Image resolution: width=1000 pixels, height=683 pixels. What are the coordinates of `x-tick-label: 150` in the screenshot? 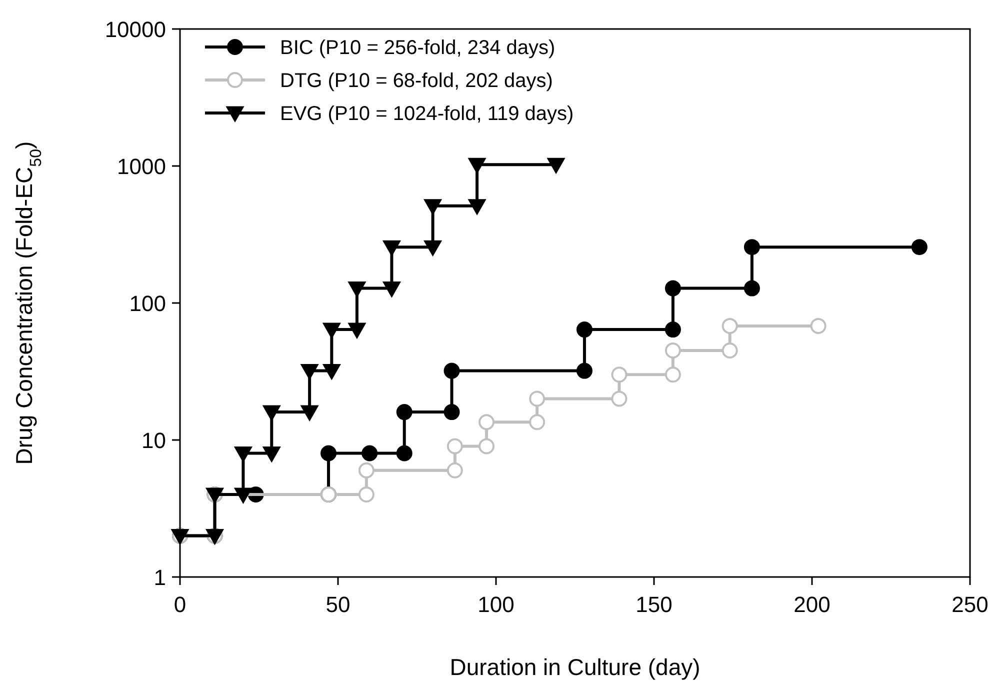 It's located at (654, 604).